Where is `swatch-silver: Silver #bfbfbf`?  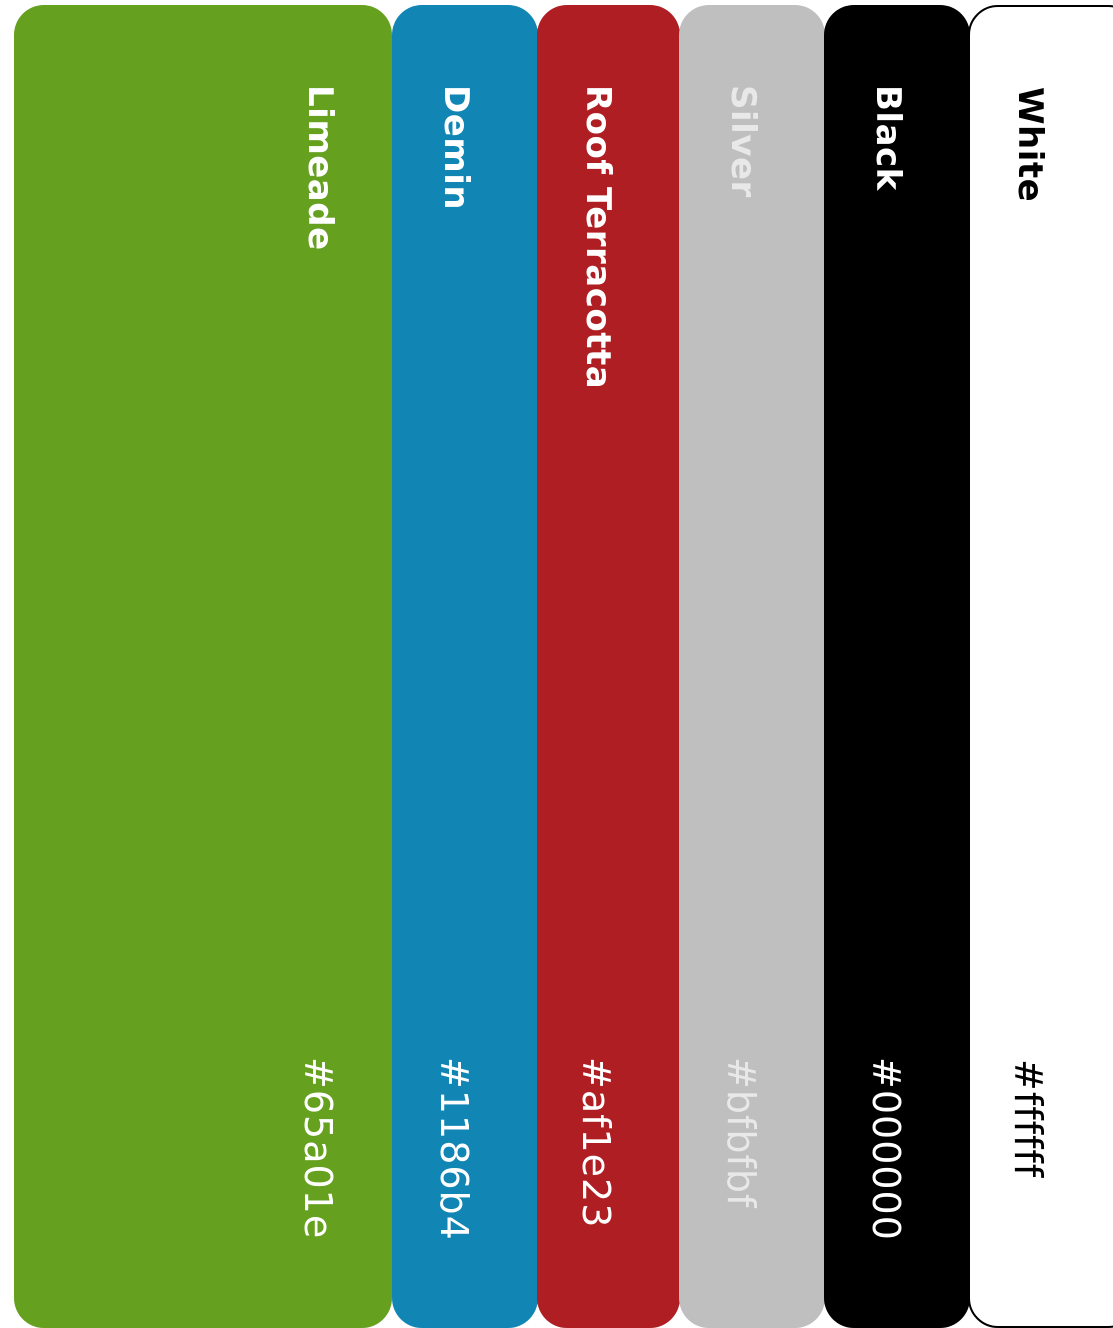
swatch-silver: Silver #bfbfbf is located at coordinates (752, 666).